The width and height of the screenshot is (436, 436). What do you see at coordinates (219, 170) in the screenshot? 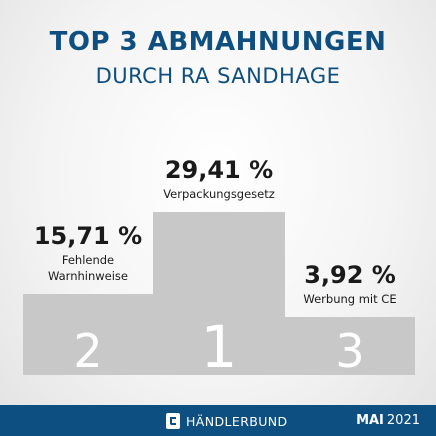
I see `value-label: 29,41 %` at bounding box center [219, 170].